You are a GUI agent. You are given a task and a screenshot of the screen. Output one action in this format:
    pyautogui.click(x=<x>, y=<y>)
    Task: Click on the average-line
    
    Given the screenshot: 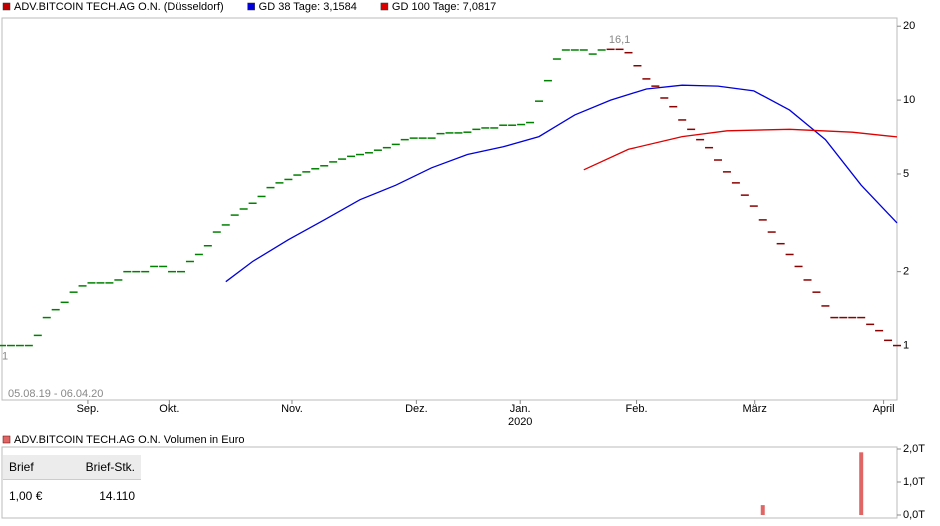 What is the action you would take?
    pyautogui.click(x=740, y=149)
    